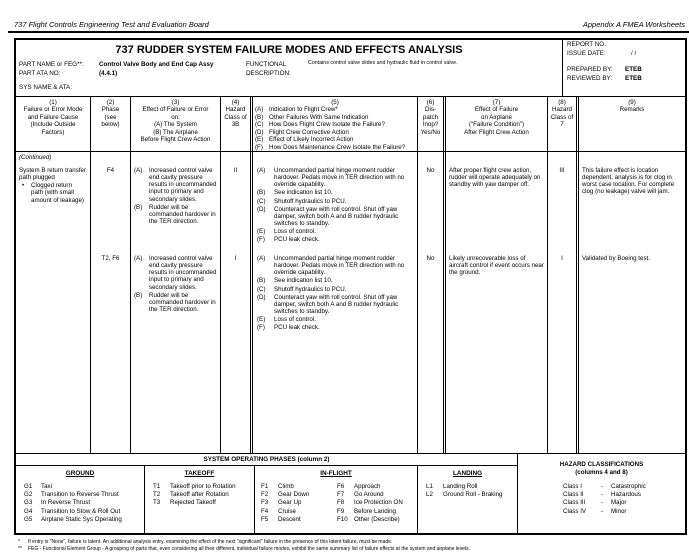 The height and width of the screenshot is (559, 689). I want to click on remarks-cell: Validated by Boeing test., so click(616, 258).